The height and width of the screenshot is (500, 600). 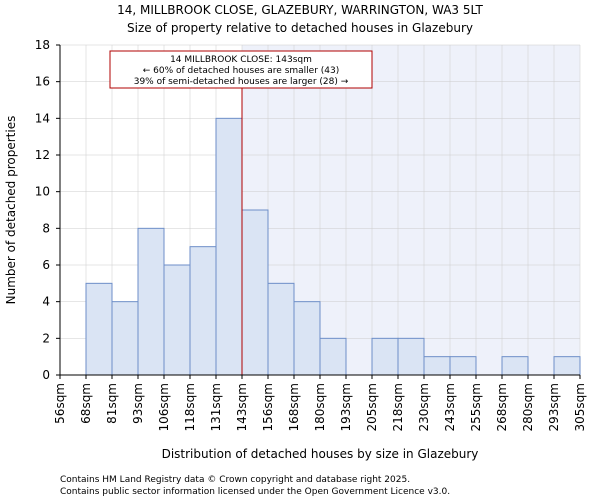 I want to click on x-tick-label-255sqm: 255sqm, so click(x=476, y=407).